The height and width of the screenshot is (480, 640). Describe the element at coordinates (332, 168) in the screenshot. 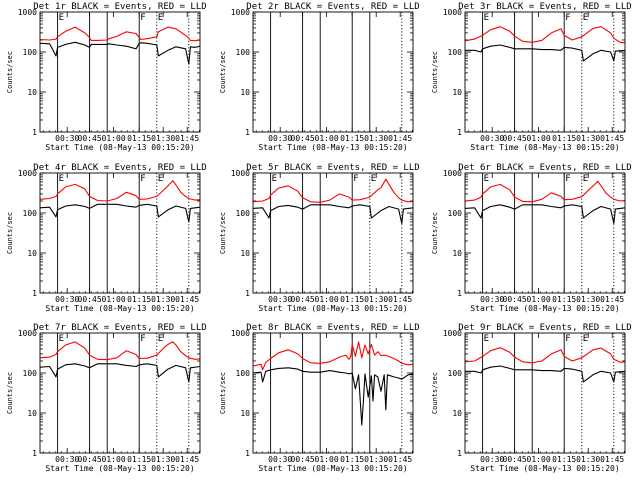

I see `chart-title: Det 5r BLACK = Events, RED = LLD` at that location.